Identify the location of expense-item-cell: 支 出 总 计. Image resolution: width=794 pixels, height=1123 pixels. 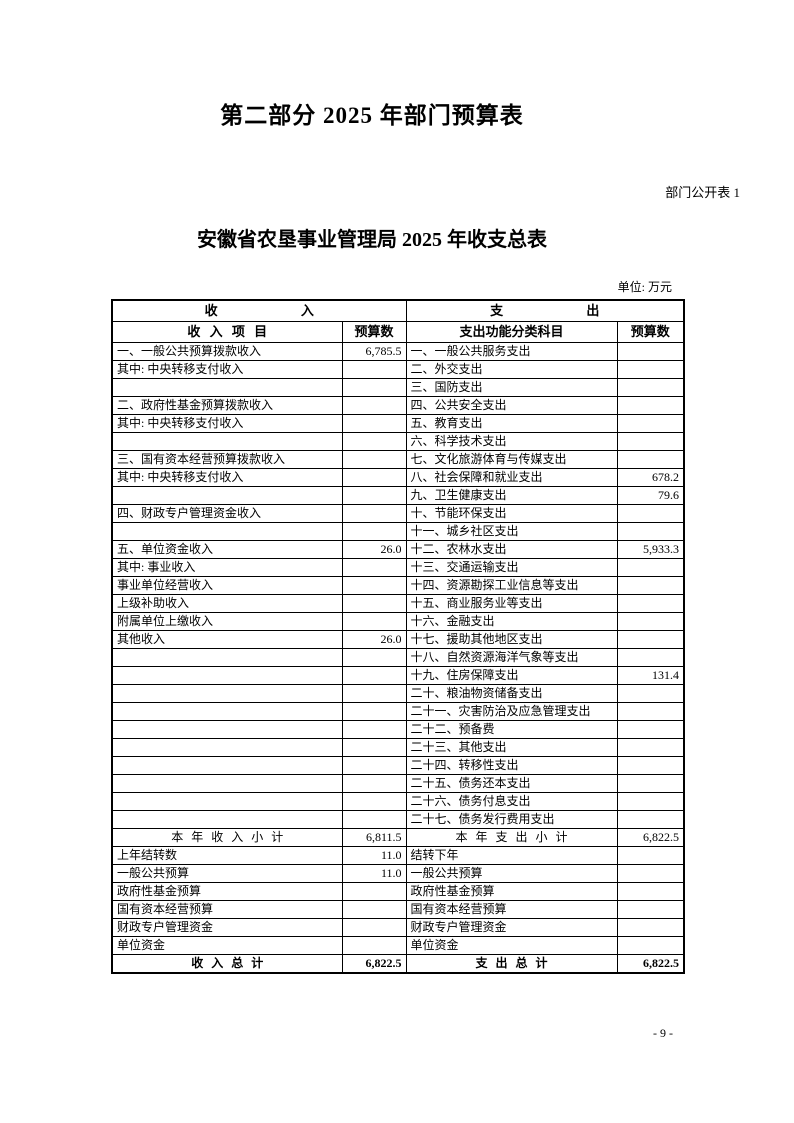
(511, 964).